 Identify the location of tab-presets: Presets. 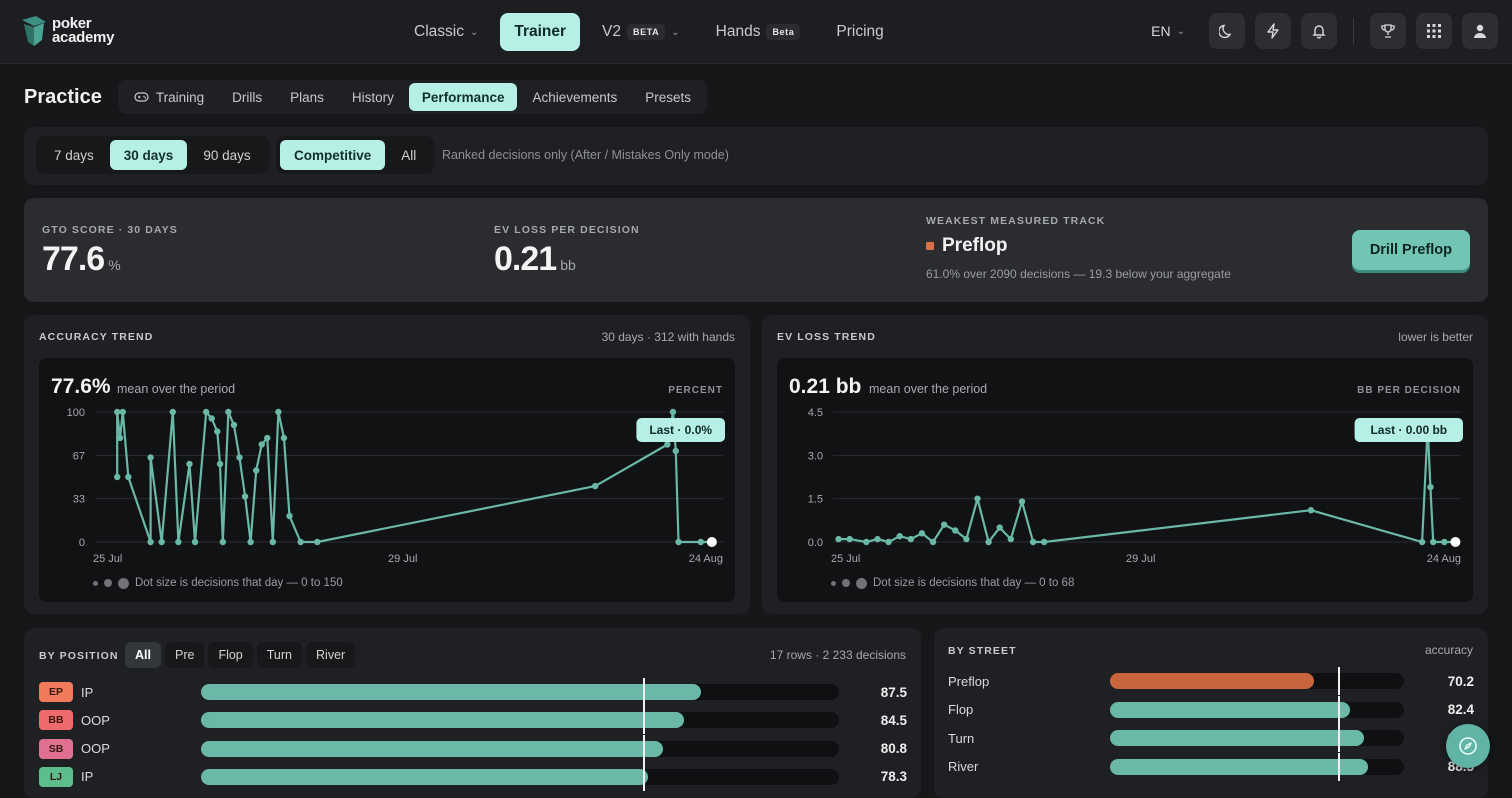
(668, 97).